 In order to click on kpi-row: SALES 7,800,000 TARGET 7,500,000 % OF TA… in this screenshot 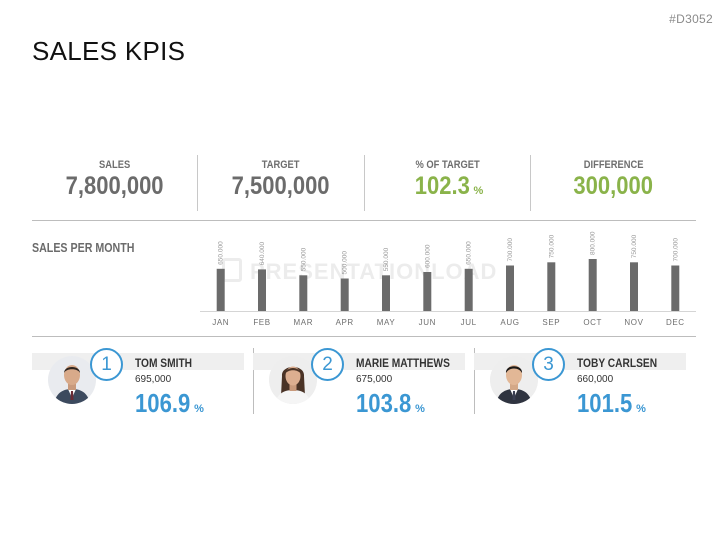, I will do `click(364, 183)`.